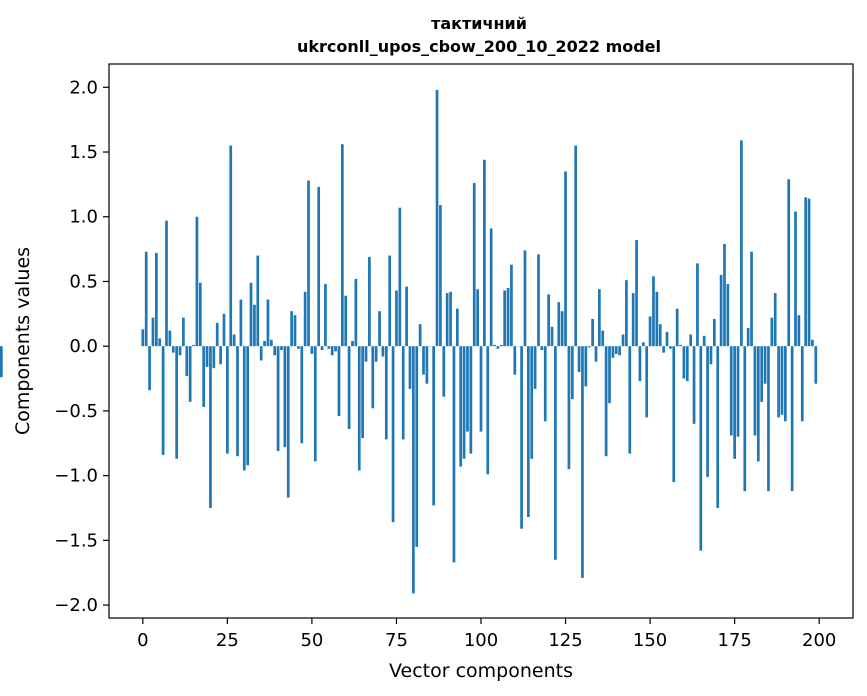  What do you see at coordinates (83, 281) in the screenshot?
I see `y-tick-label: 0.5` at bounding box center [83, 281].